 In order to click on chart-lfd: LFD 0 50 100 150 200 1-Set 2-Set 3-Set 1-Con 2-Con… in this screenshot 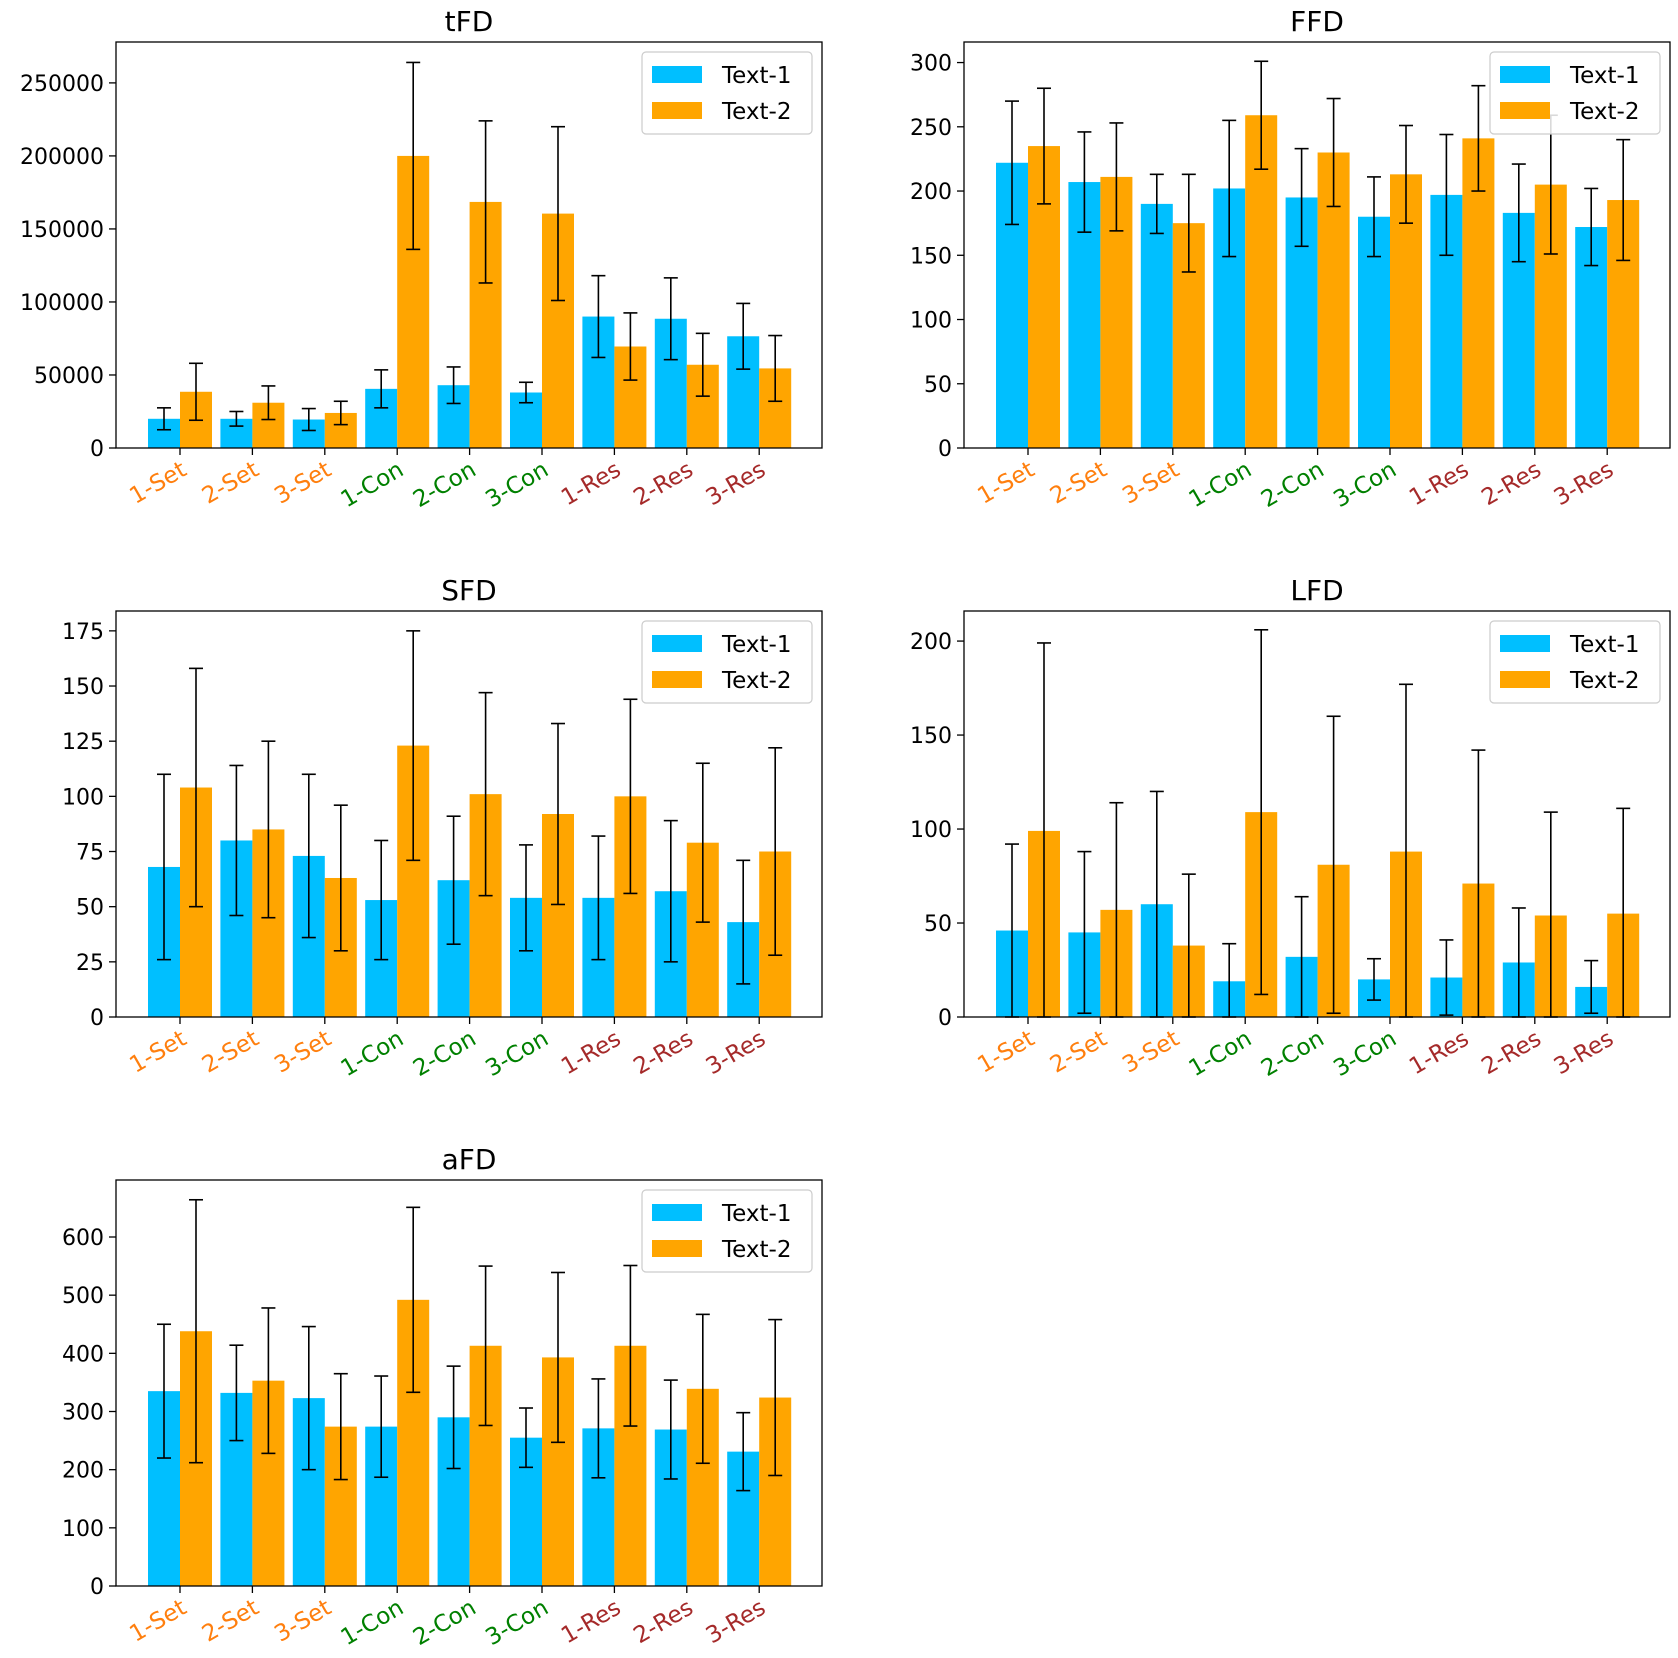, I will do `click(1290, 828)`.